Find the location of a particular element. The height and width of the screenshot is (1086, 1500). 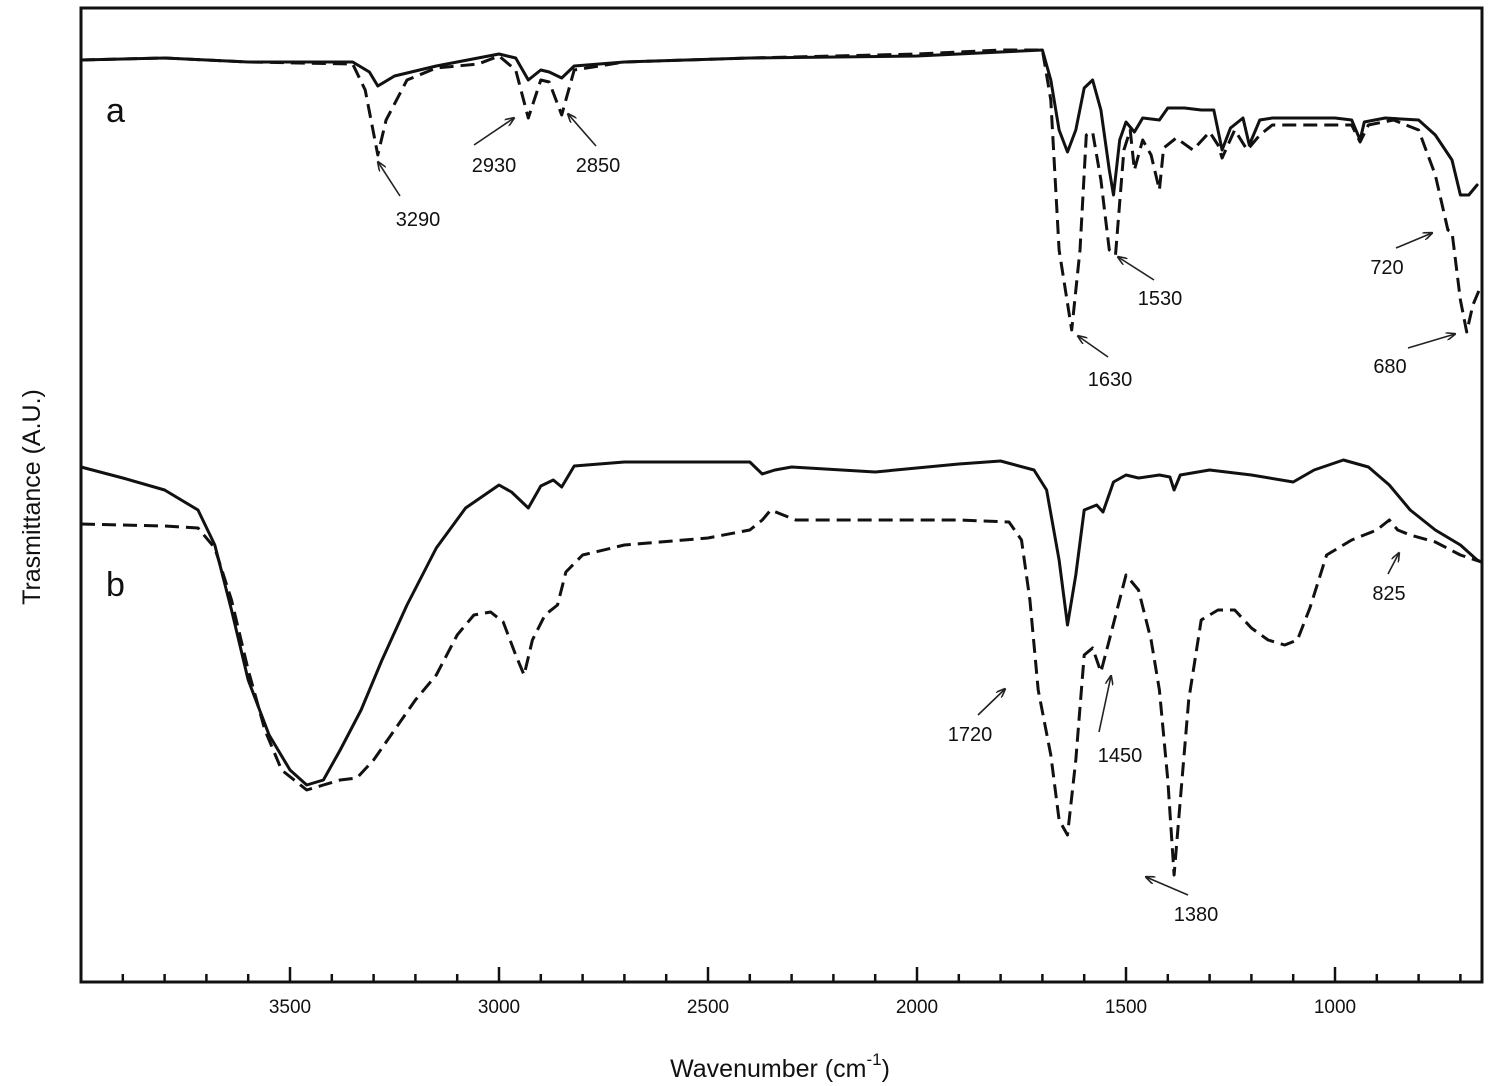

x-axis-title: Wavenumber (cm-1) is located at coordinates (780, 1066).